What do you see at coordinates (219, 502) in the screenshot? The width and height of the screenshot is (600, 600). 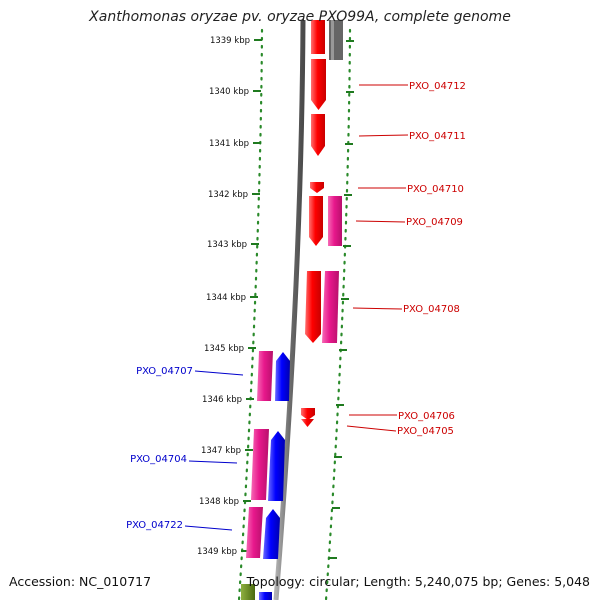 I see `scale-tick-label: 1348 kbp` at bounding box center [219, 502].